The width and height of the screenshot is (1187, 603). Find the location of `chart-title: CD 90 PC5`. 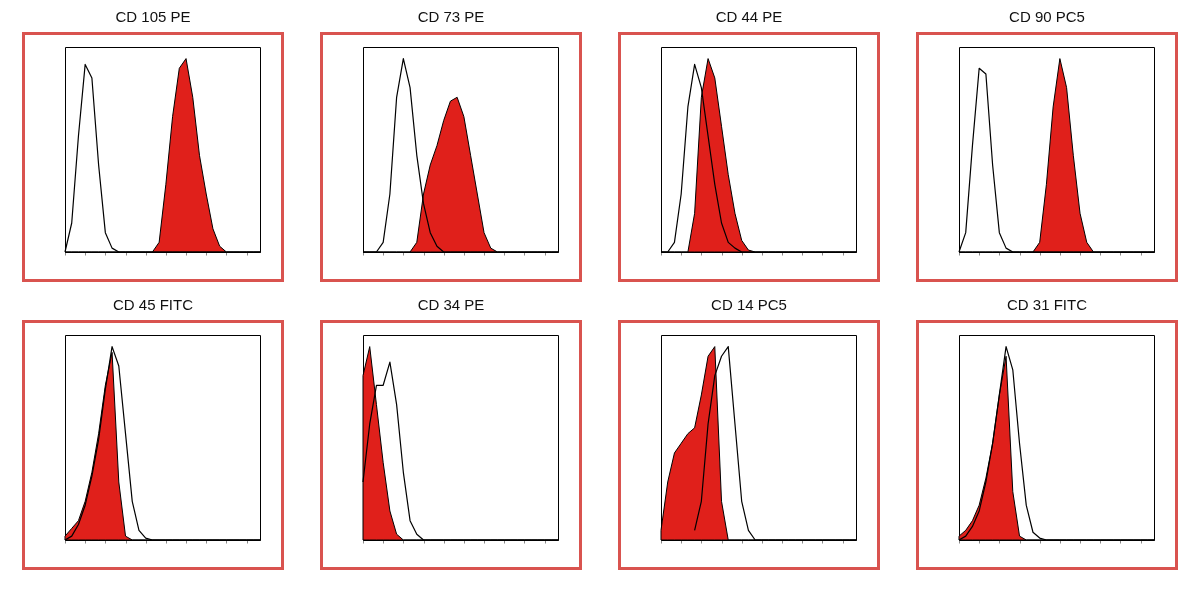

chart-title: CD 90 PC5 is located at coordinates (1047, 17).